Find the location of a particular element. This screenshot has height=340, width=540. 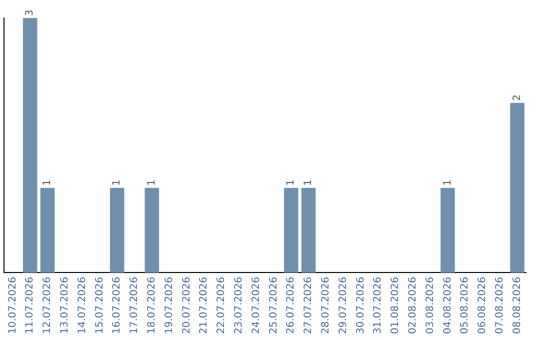

x-tick-label: 06.08.2026 is located at coordinates (482, 305).